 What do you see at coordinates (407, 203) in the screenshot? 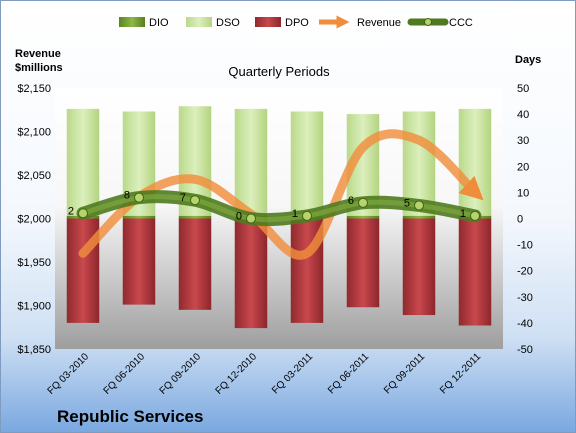
I see `ccc-data-label: 5` at bounding box center [407, 203].